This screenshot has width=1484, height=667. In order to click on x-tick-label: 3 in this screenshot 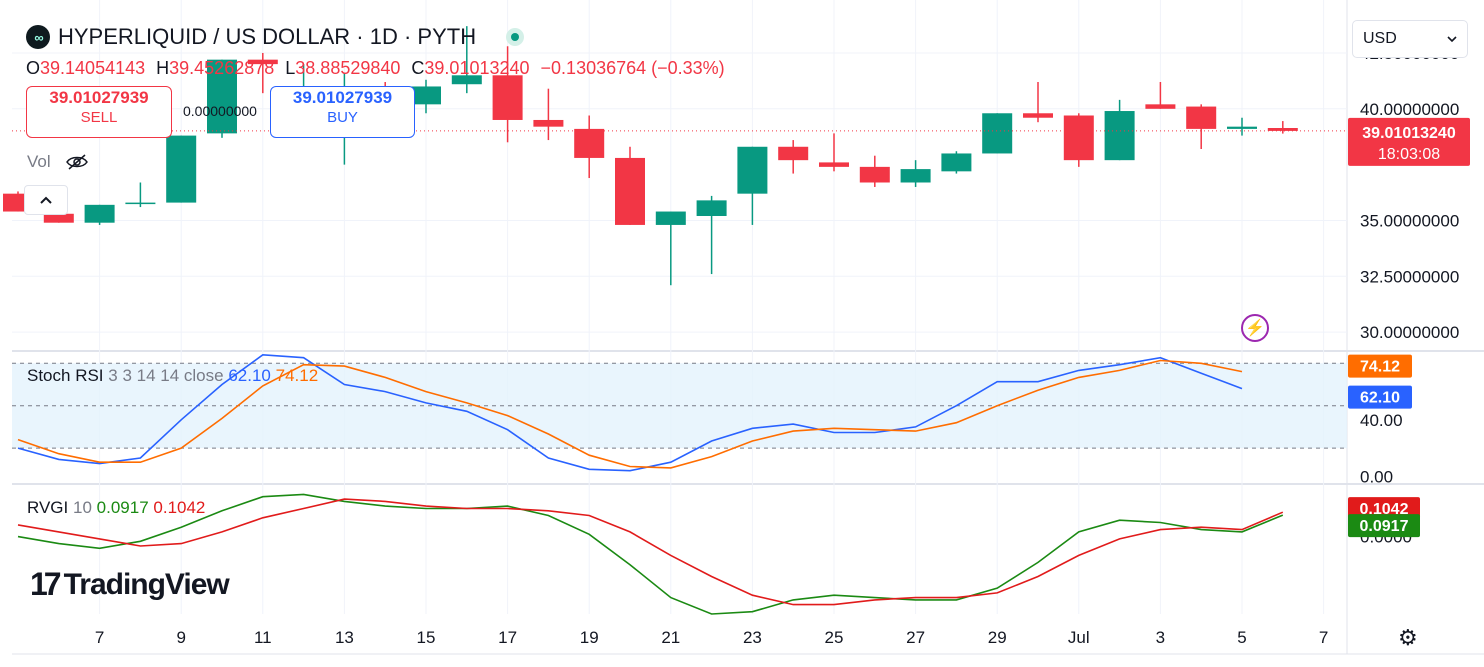, I will do `click(1160, 637)`.